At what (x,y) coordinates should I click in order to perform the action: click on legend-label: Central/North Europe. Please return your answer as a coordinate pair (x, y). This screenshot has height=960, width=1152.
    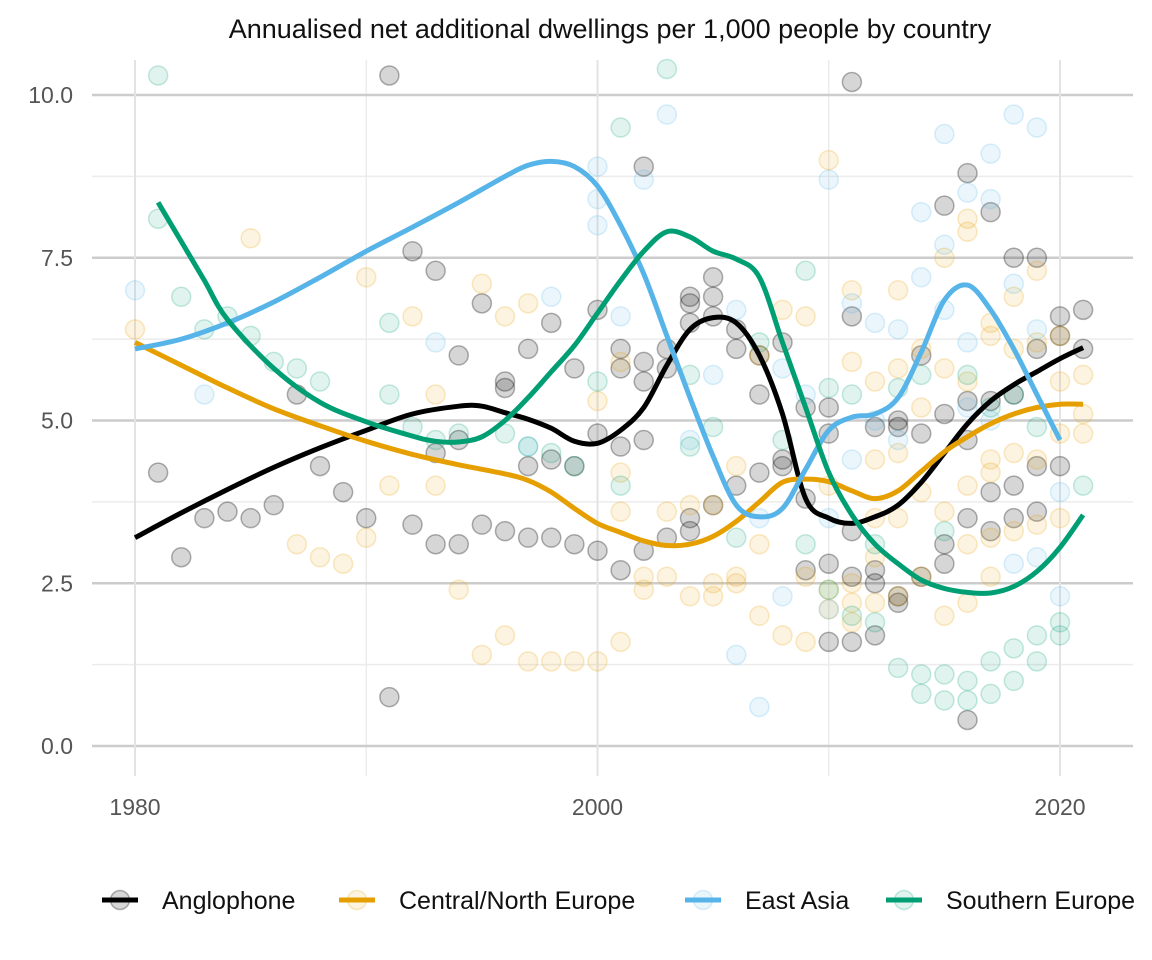
    Looking at the image, I should click on (517, 901).